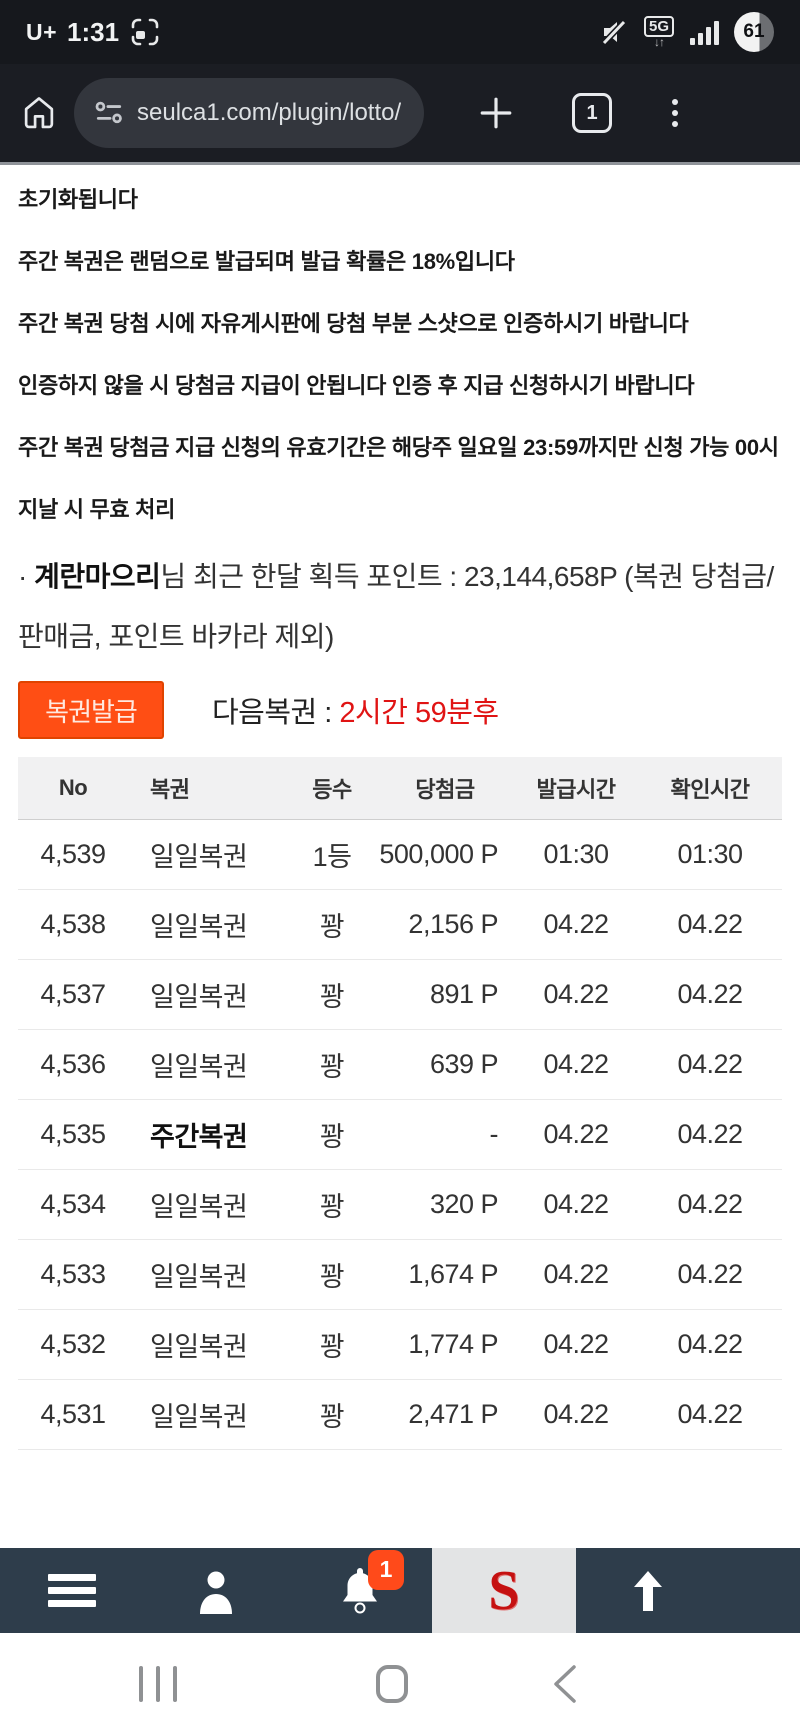 Image resolution: width=800 pixels, height=1734 pixels. What do you see at coordinates (710, 788) in the screenshot?
I see `col-confirmed: 확인시간` at bounding box center [710, 788].